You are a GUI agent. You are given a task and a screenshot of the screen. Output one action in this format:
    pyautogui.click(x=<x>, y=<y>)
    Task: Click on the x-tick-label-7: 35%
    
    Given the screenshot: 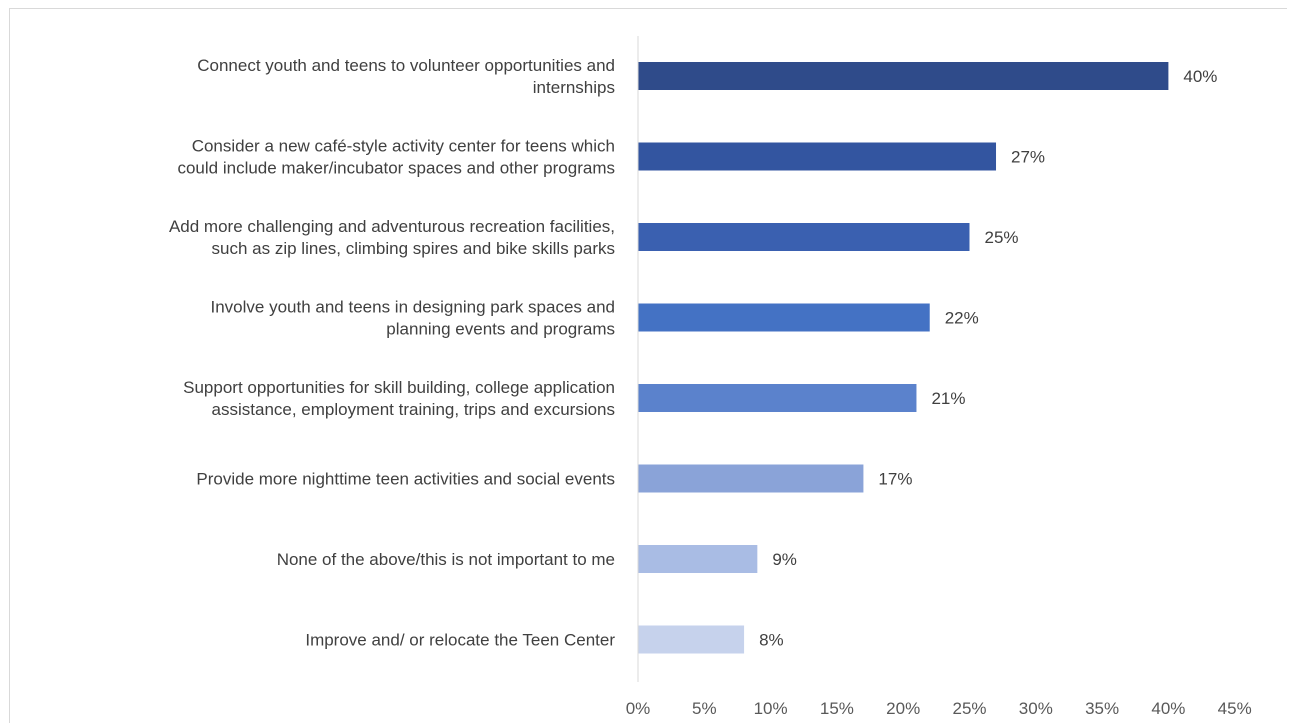 What is the action you would take?
    pyautogui.click(x=1102, y=708)
    